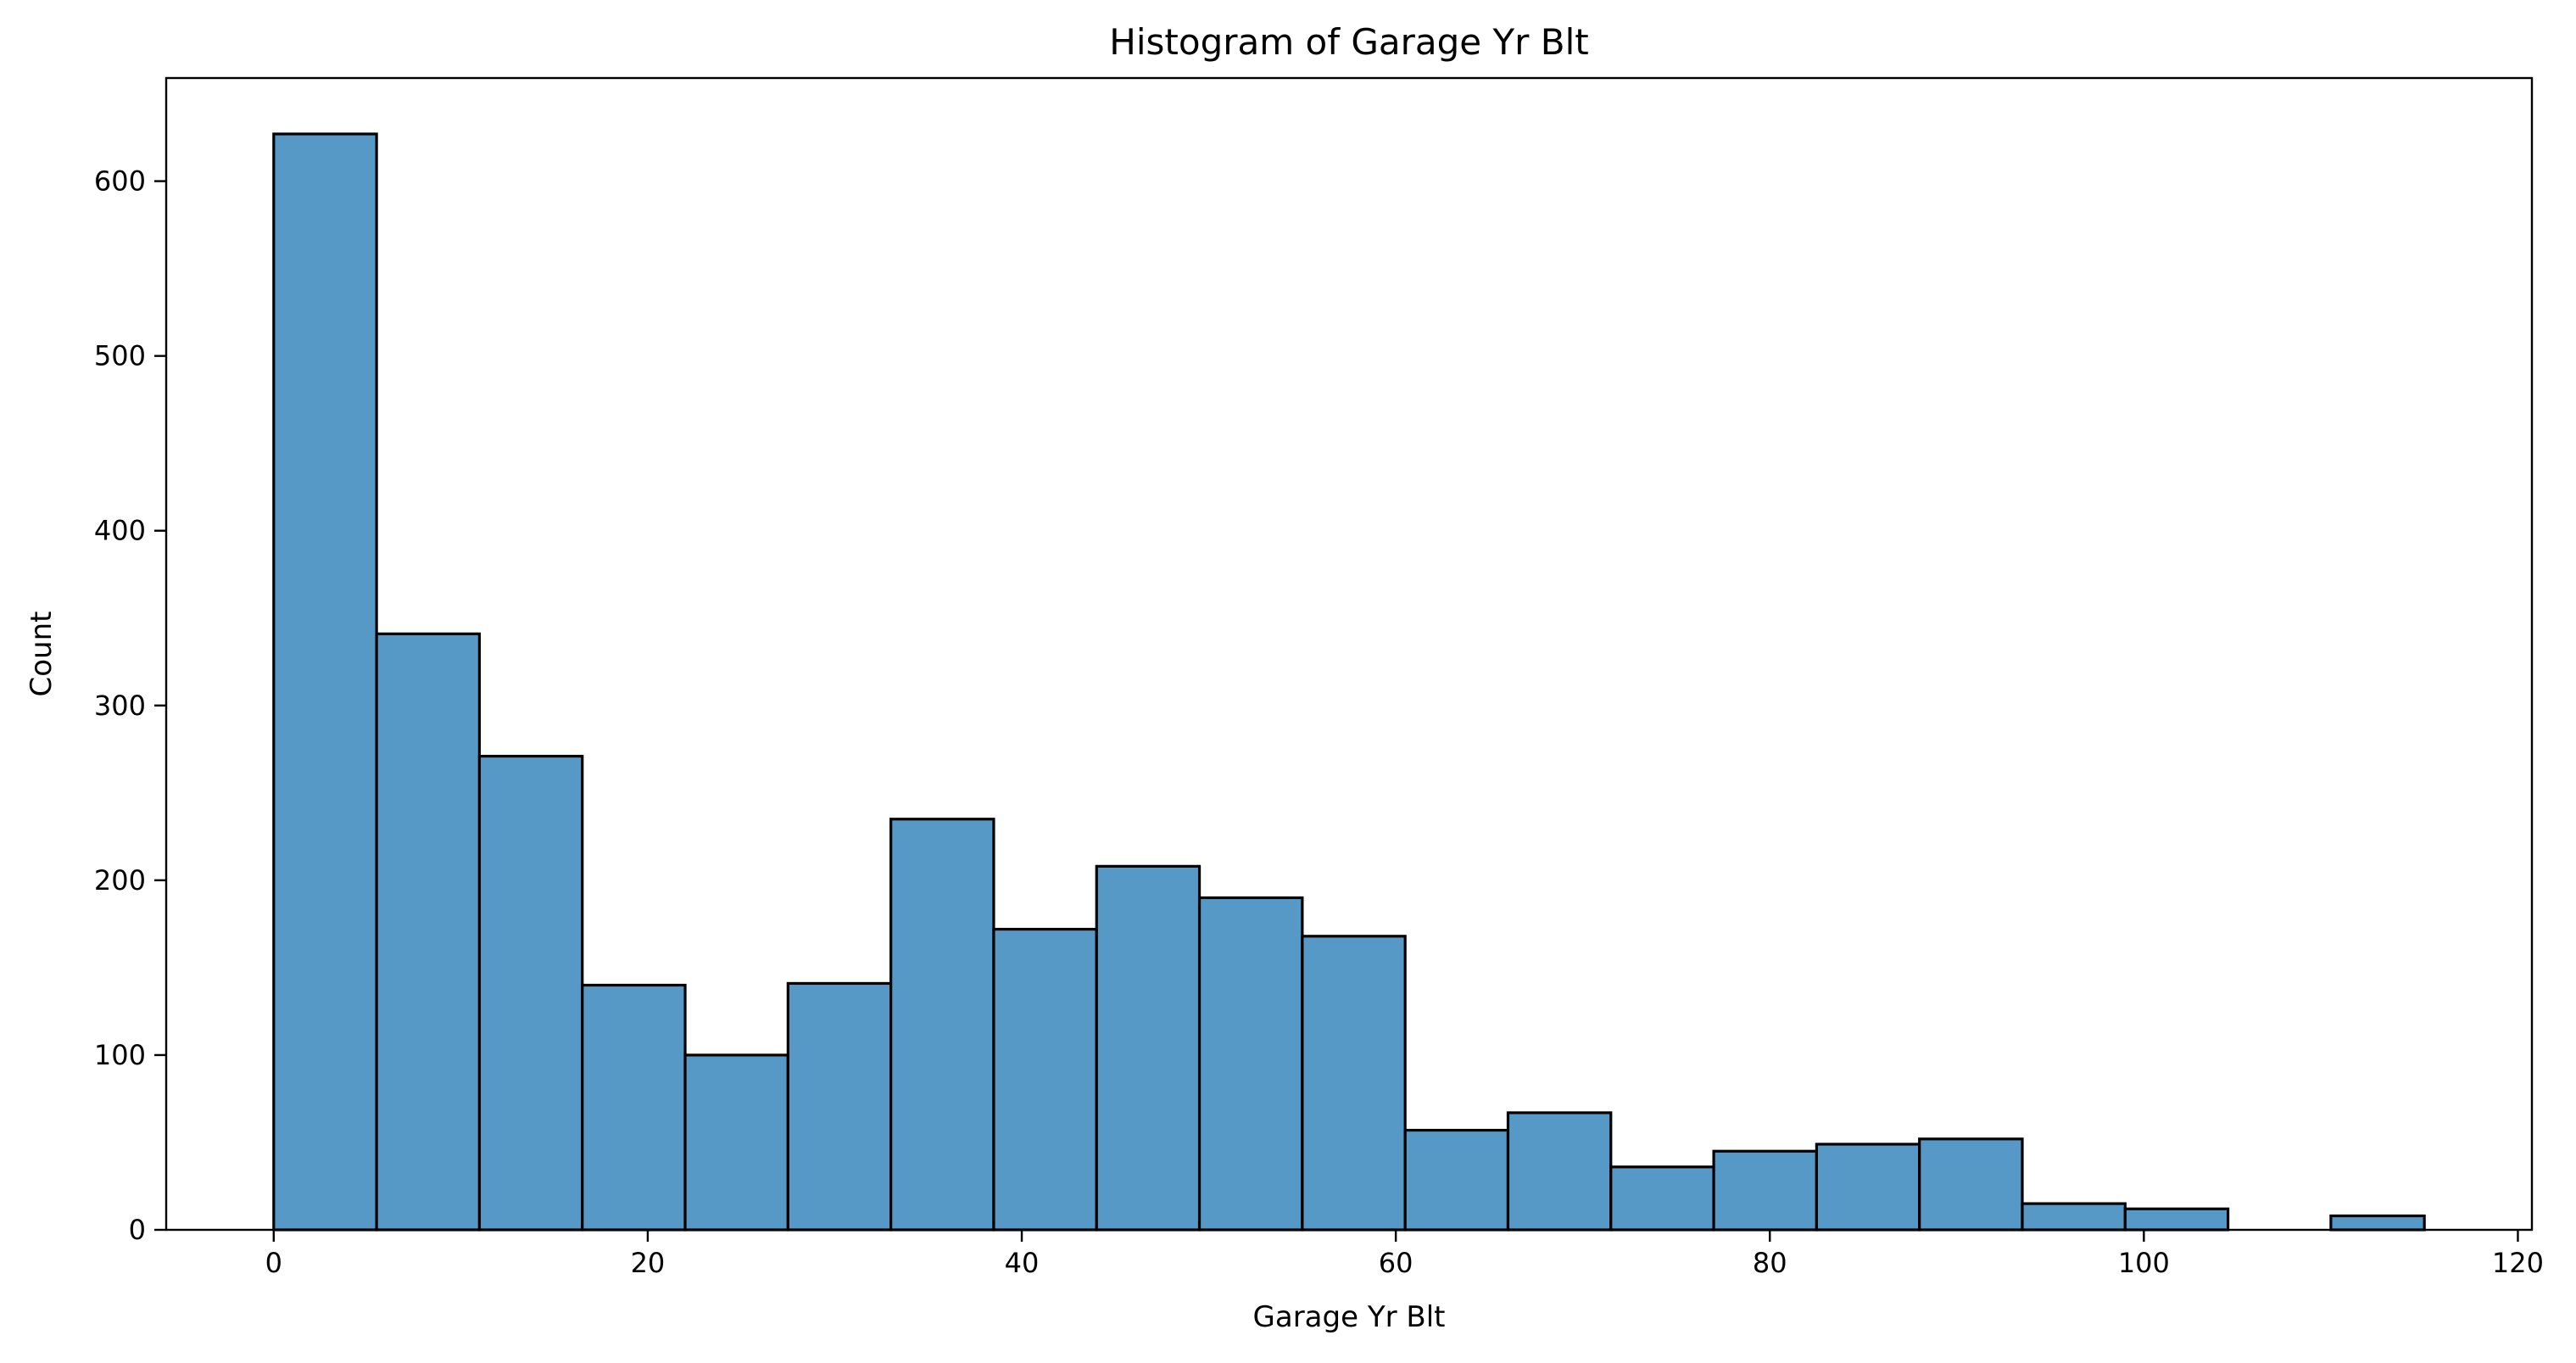  What do you see at coordinates (2144, 1263) in the screenshot?
I see `x-tick-label: 100` at bounding box center [2144, 1263].